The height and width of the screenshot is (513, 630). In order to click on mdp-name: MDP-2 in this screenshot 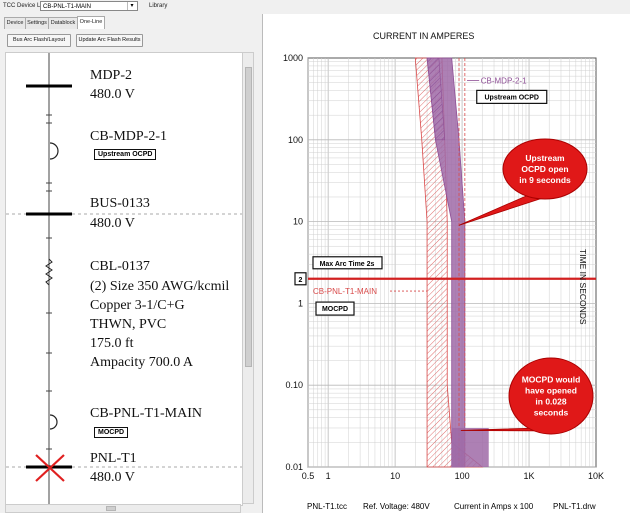, I will do `click(111, 75)`.